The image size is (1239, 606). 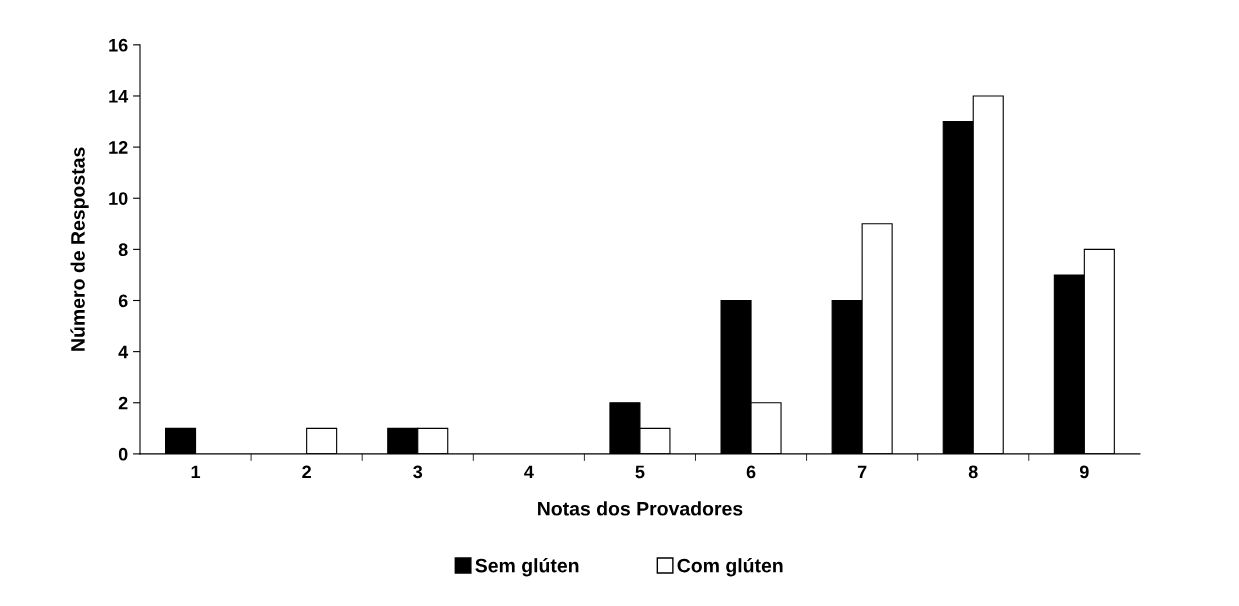 What do you see at coordinates (973, 472) in the screenshot?
I see `x-tick-label: 8` at bounding box center [973, 472].